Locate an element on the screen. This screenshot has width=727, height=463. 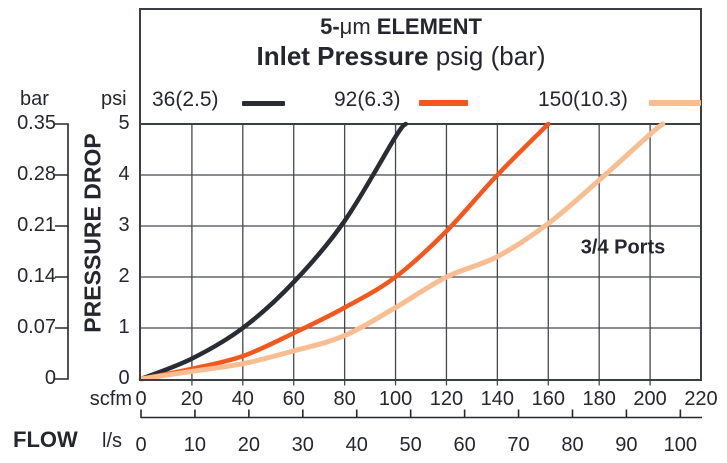
psi-tick-label: 2 is located at coordinates (124, 276).